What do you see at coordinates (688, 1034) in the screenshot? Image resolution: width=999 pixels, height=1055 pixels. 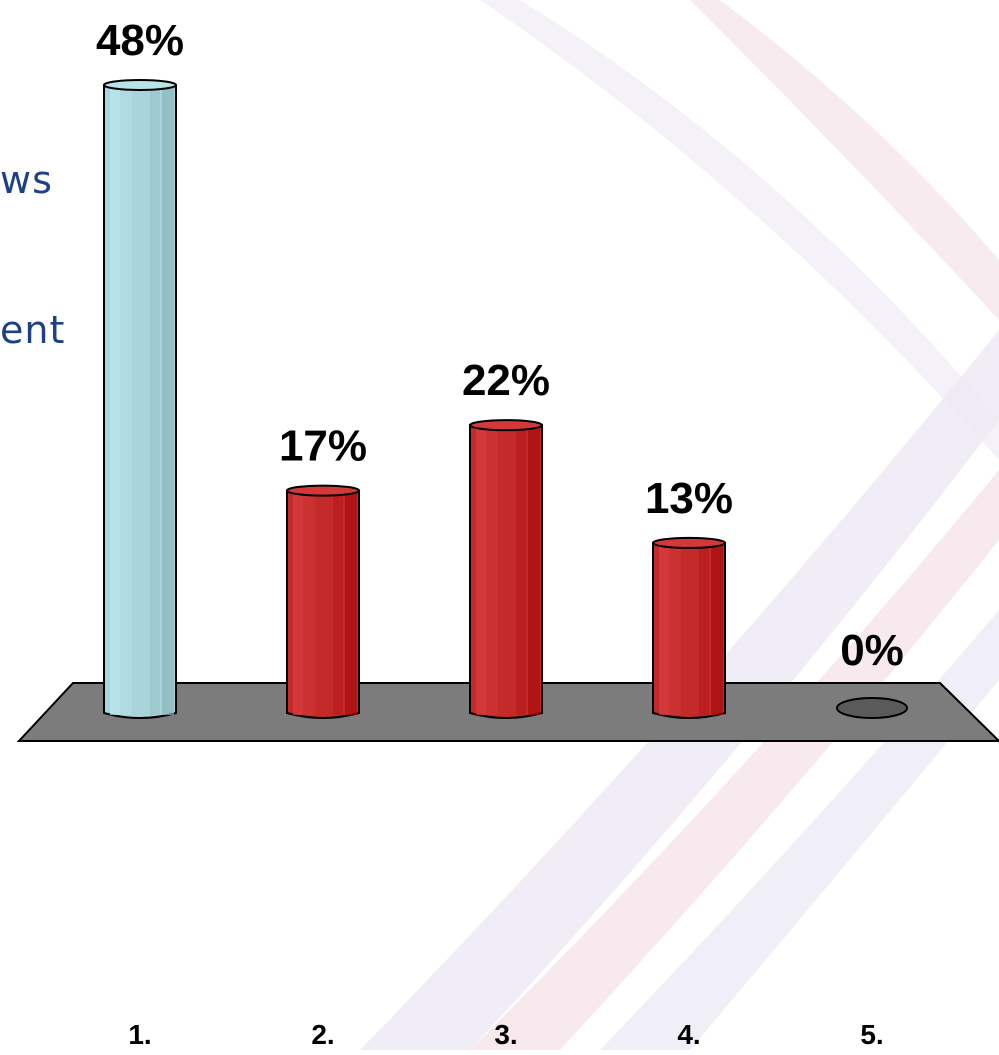 I see `category-label-4: 4.` at bounding box center [688, 1034].